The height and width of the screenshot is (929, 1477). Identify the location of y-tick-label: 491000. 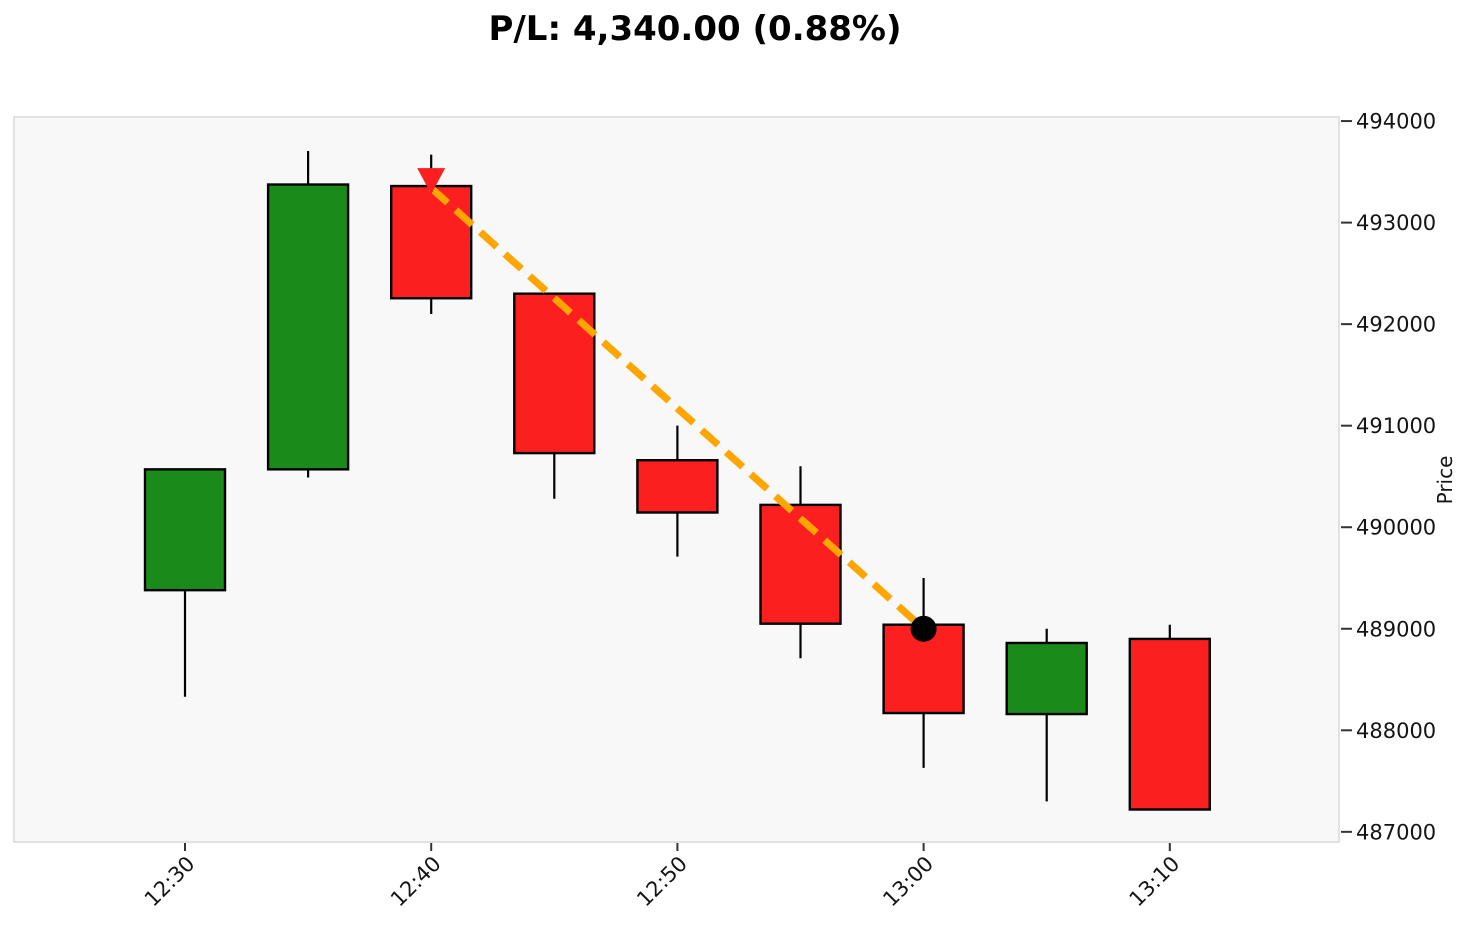
(1396, 426).